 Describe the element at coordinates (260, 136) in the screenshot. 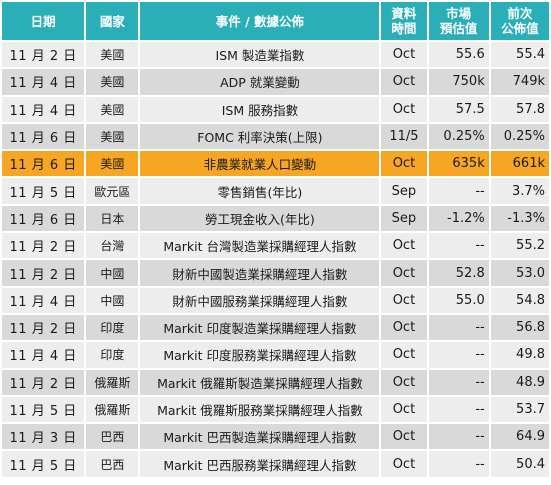

I see `cell-event: FOMC 利率決策(上限)` at that location.